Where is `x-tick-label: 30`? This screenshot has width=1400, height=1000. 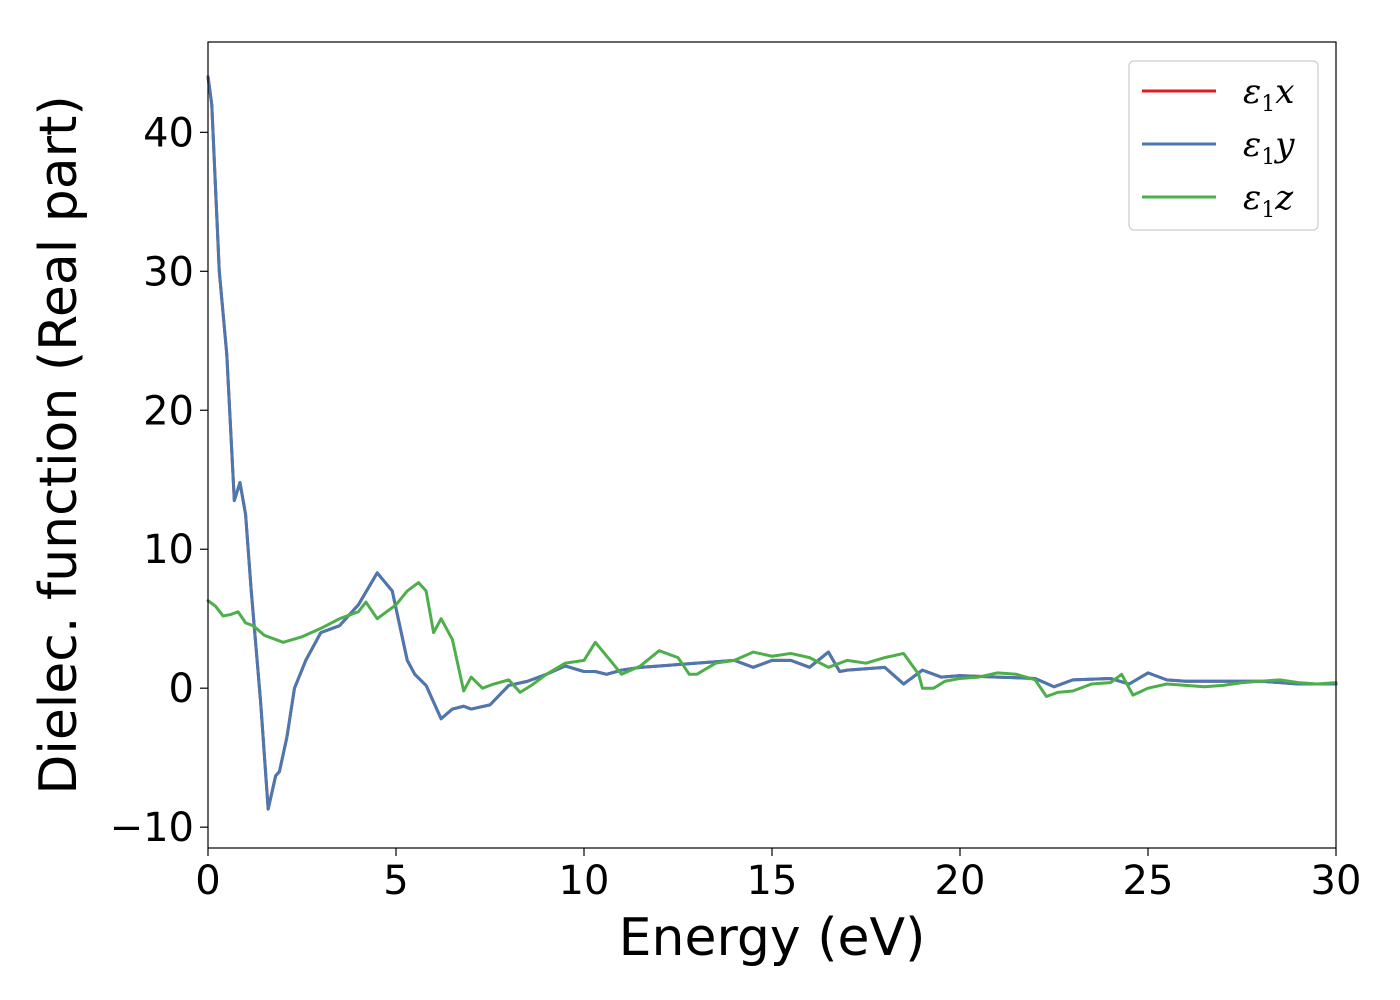
x-tick-label: 30 is located at coordinates (1336, 881).